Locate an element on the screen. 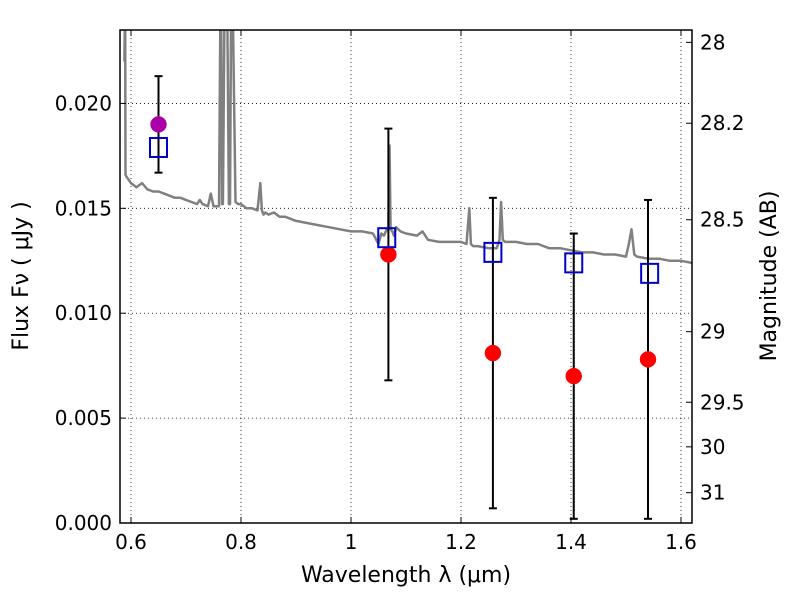  y2-tick-label: 28 is located at coordinates (712, 42).